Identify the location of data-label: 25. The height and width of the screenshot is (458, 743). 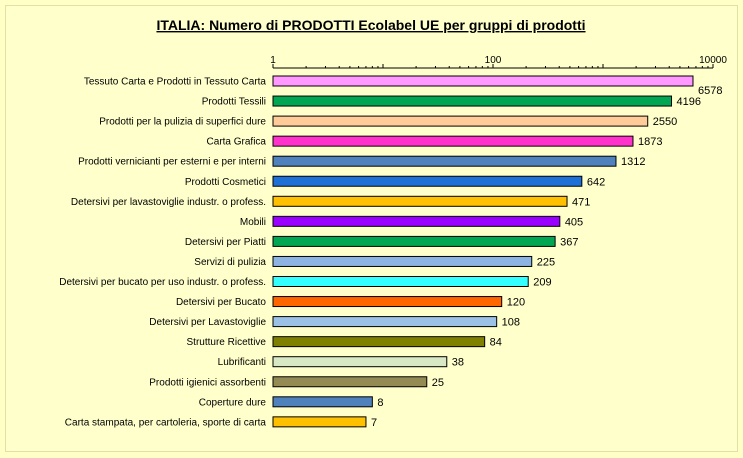
(438, 383).